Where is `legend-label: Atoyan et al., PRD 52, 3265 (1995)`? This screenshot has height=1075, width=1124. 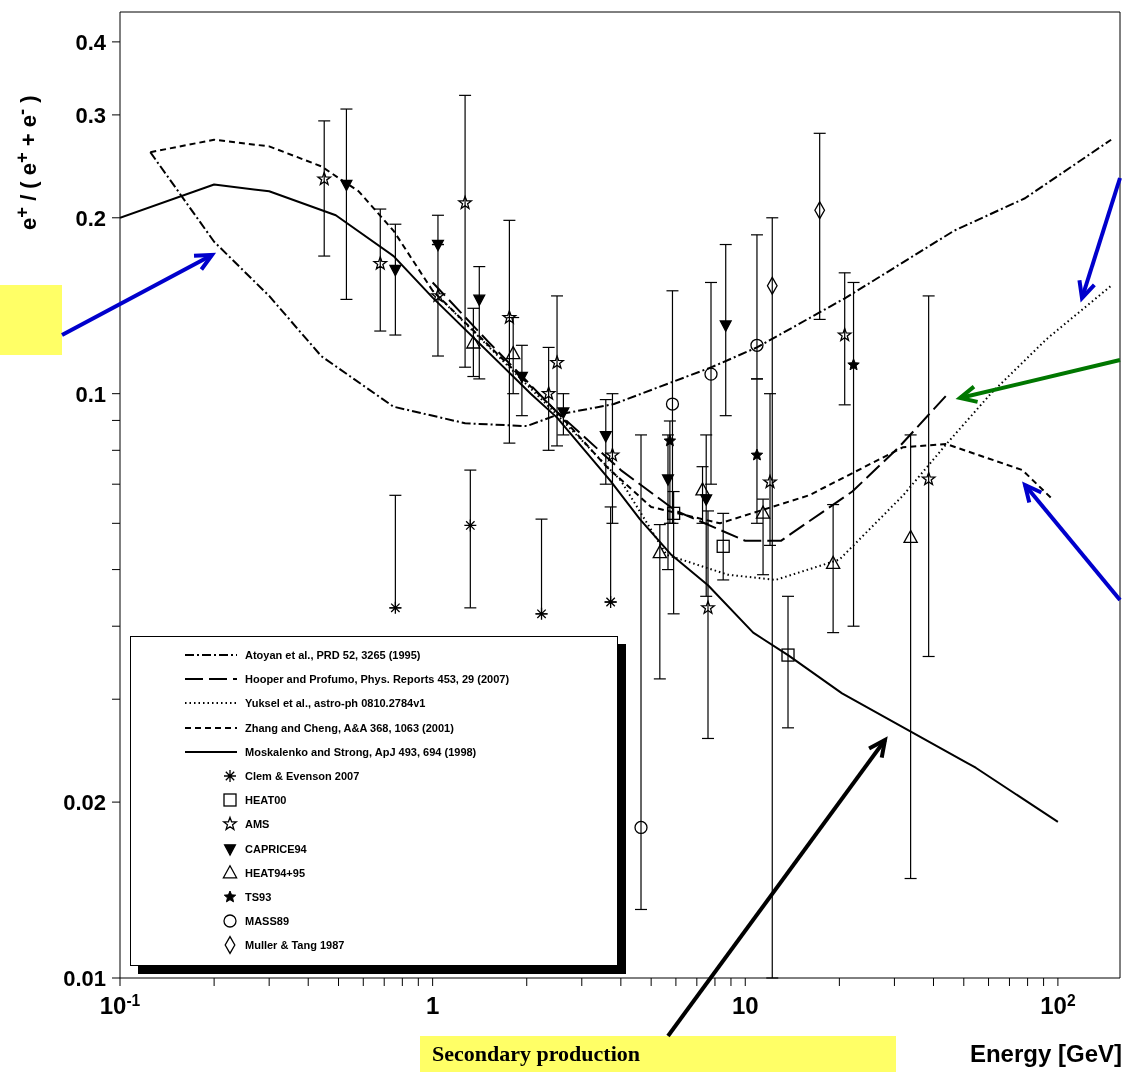 legend-label: Atoyan et al., PRD 52, 3265 (1995) is located at coordinates (333, 655).